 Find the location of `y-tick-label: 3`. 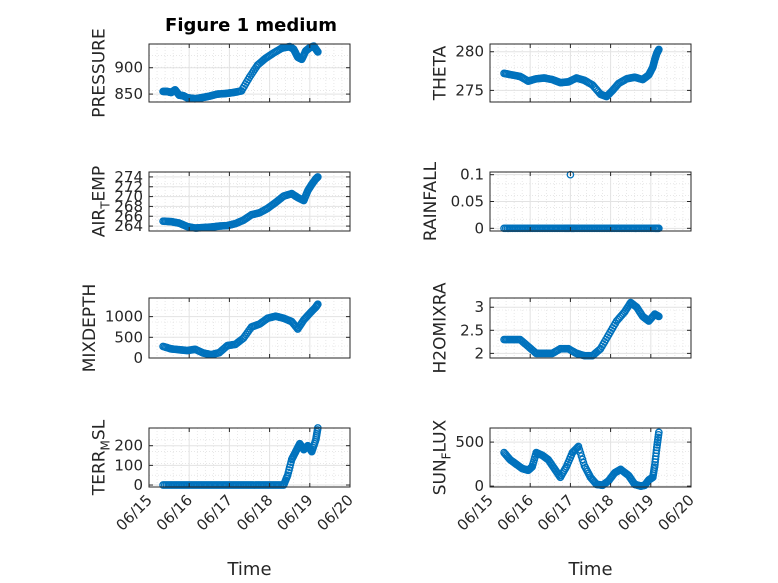

y-tick-label: 3 is located at coordinates (479, 307).